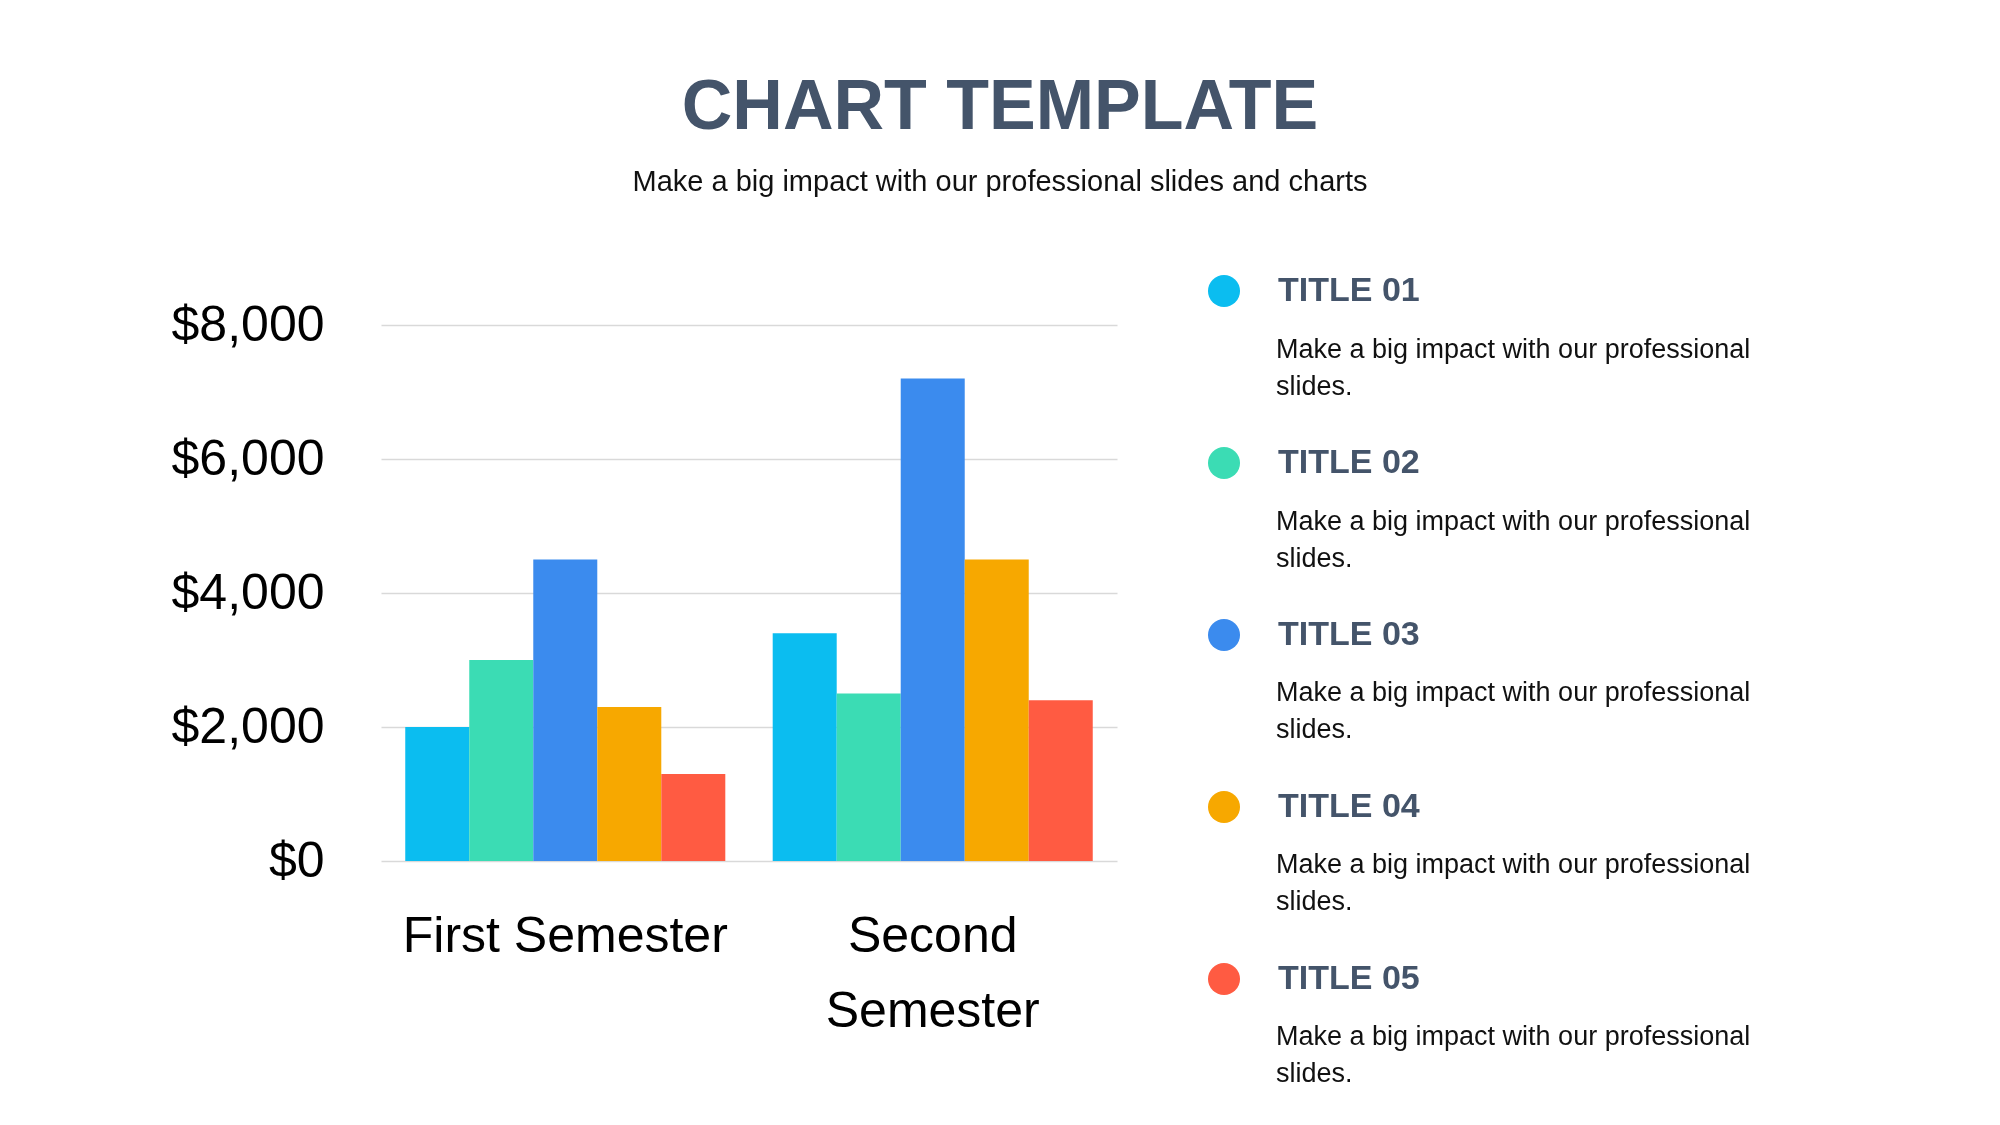  Describe the element at coordinates (1349, 633) in the screenshot. I see `legend-label: TITLE 03` at that location.